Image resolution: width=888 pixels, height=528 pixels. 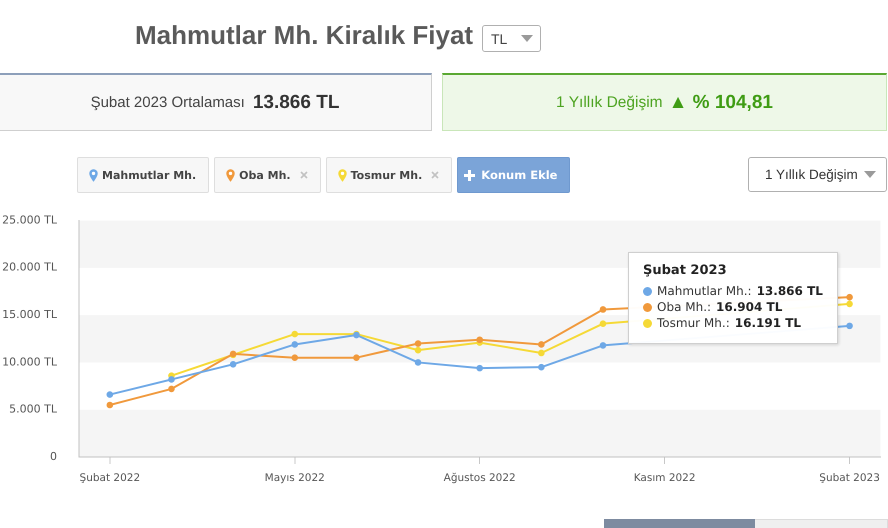 I want to click on text: ▲ % 104,81, so click(x=720, y=103).